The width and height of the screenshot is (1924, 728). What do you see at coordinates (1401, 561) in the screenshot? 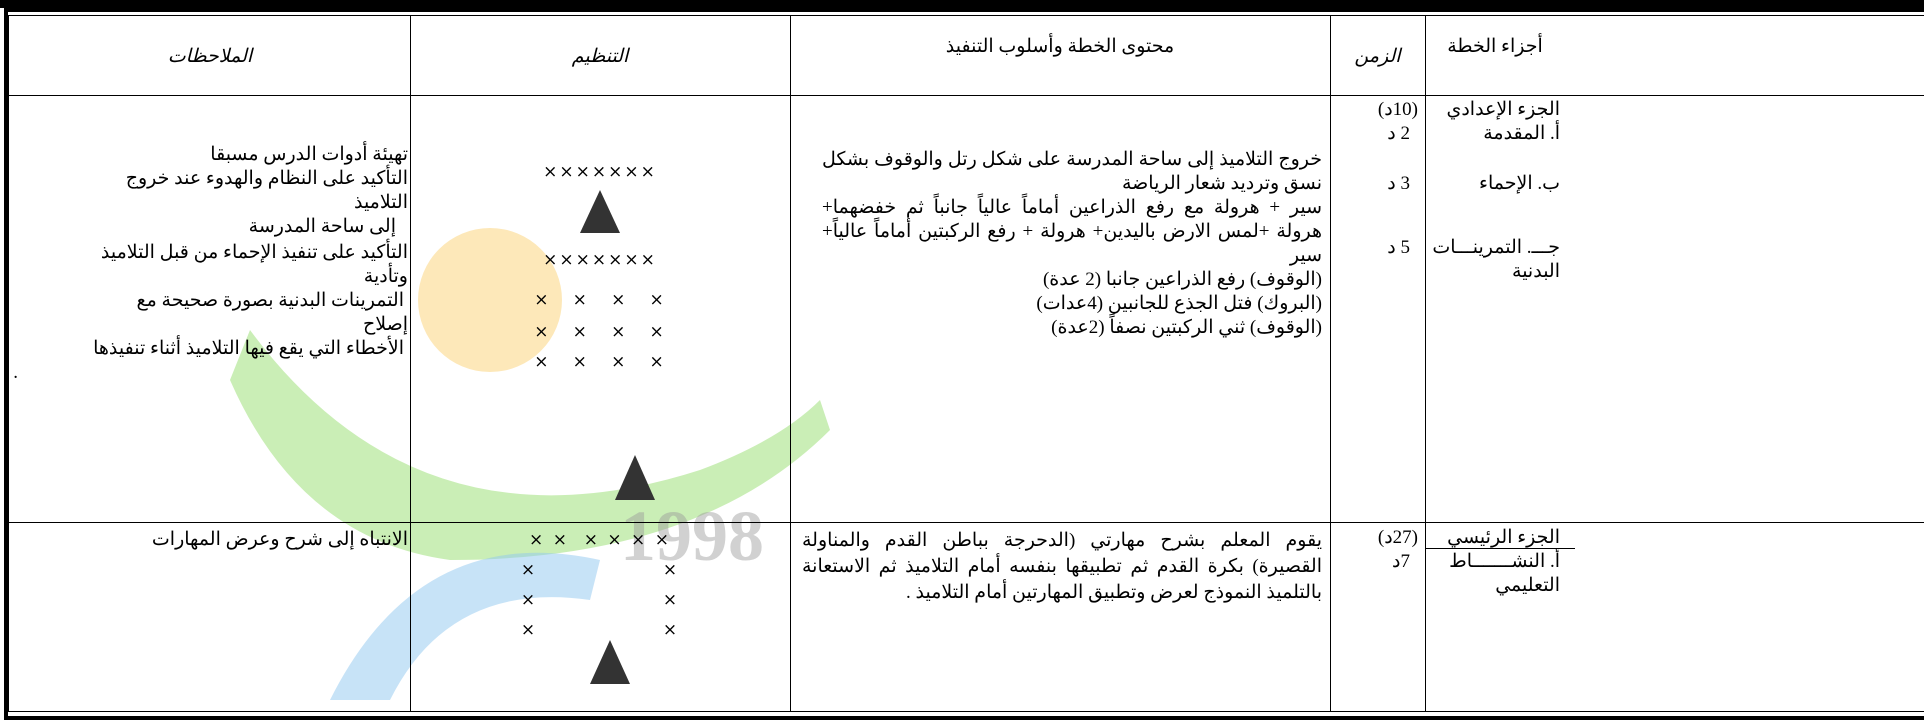
I see `time: 7د` at bounding box center [1401, 561].